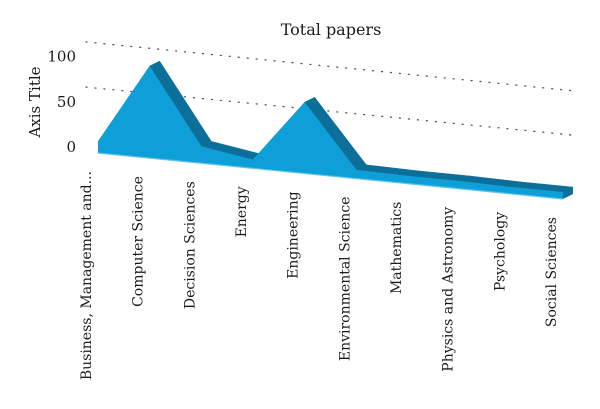 This screenshot has width=600, height=409. Describe the element at coordinates (500, 251) in the screenshot. I see `x-tick-label: Psychology` at that location.